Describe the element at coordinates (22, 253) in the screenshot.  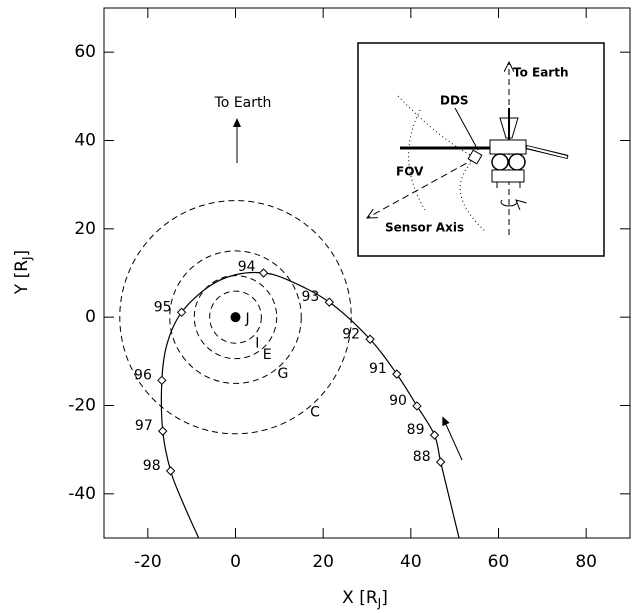
I see `y-label-part: ]` at that location.